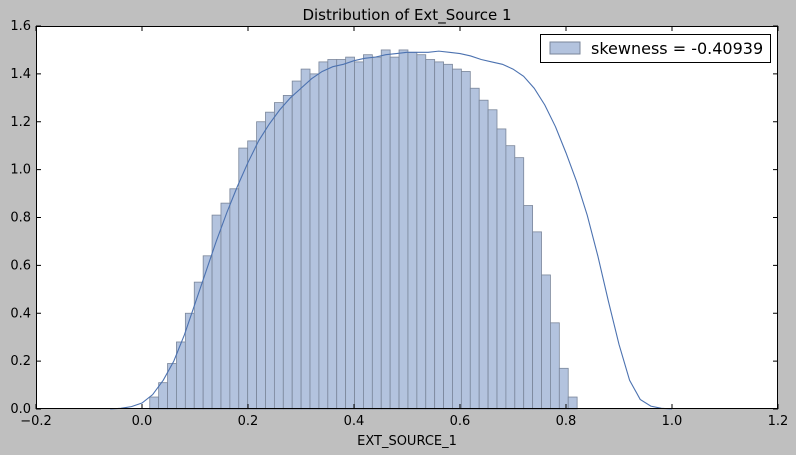 The width and height of the screenshot is (796, 455). I want to click on x-tick-label: 0.6, so click(460, 421).